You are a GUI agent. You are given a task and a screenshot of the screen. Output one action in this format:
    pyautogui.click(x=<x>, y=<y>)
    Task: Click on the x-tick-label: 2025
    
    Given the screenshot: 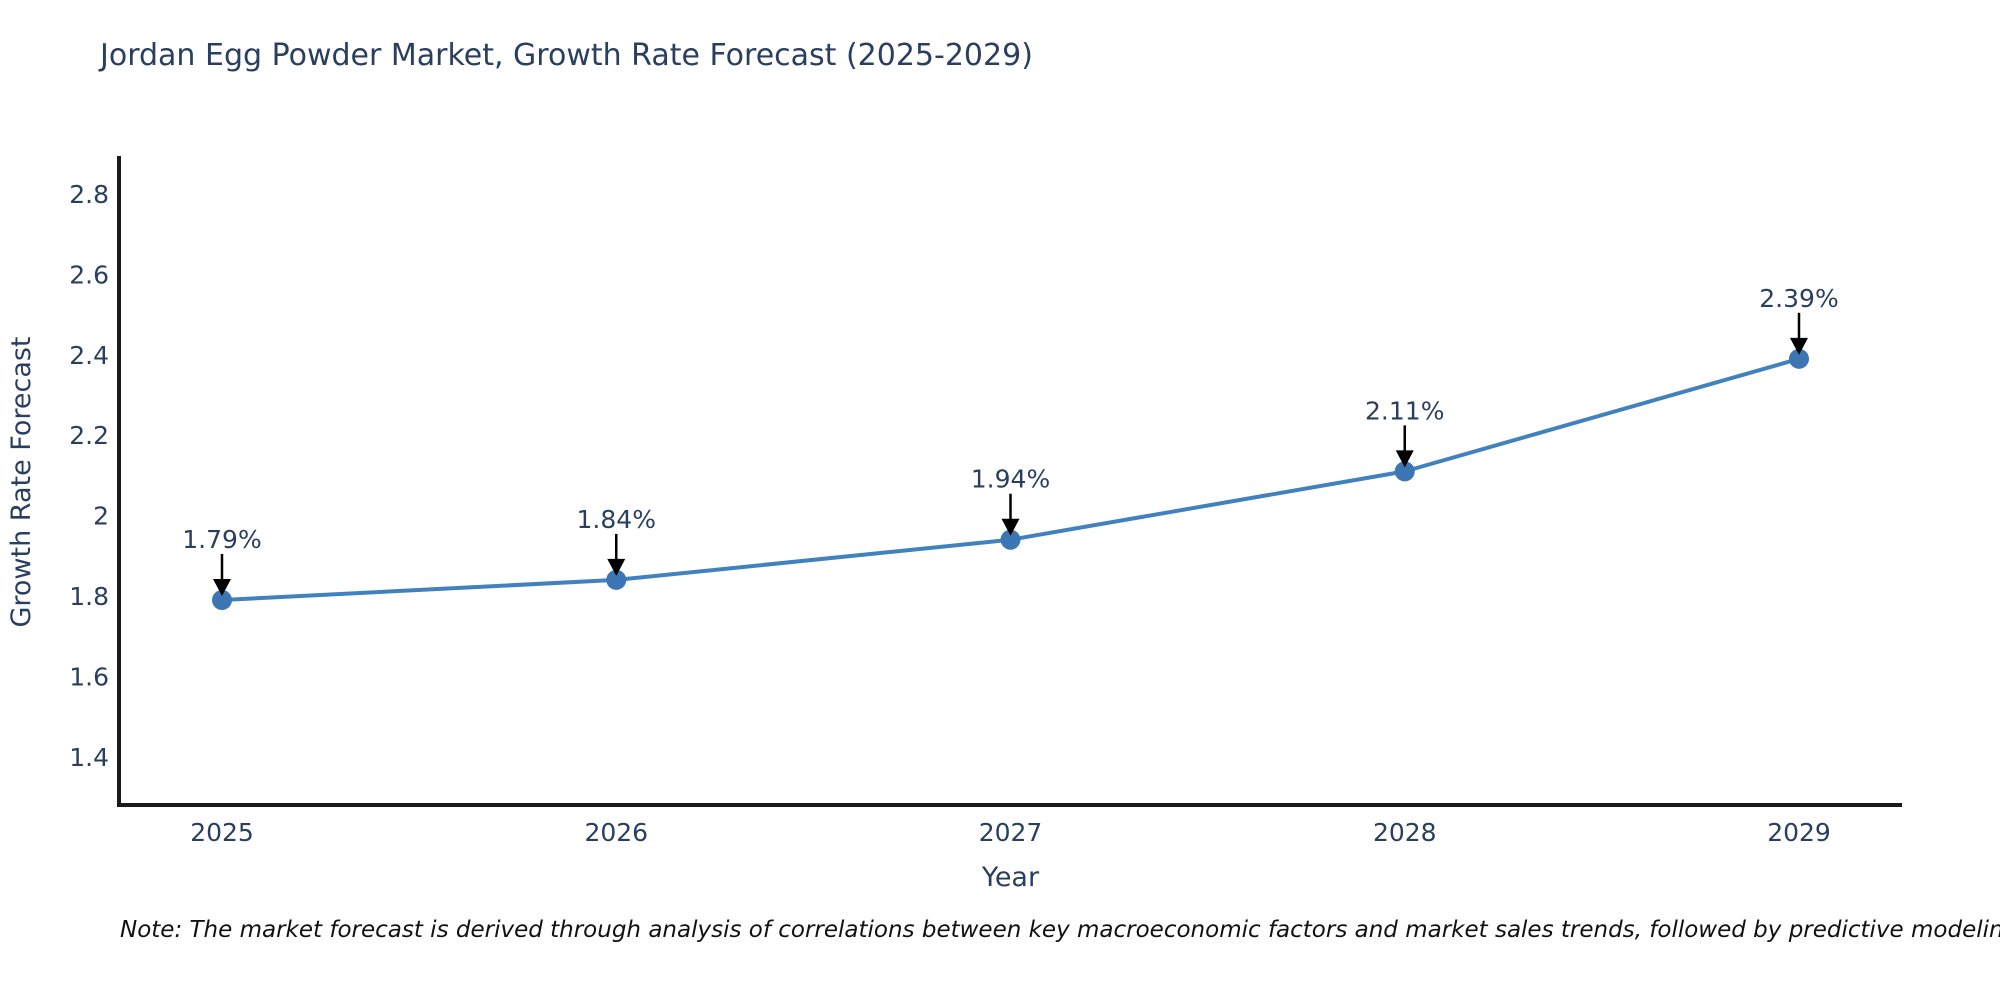 What is the action you would take?
    pyautogui.click(x=222, y=832)
    